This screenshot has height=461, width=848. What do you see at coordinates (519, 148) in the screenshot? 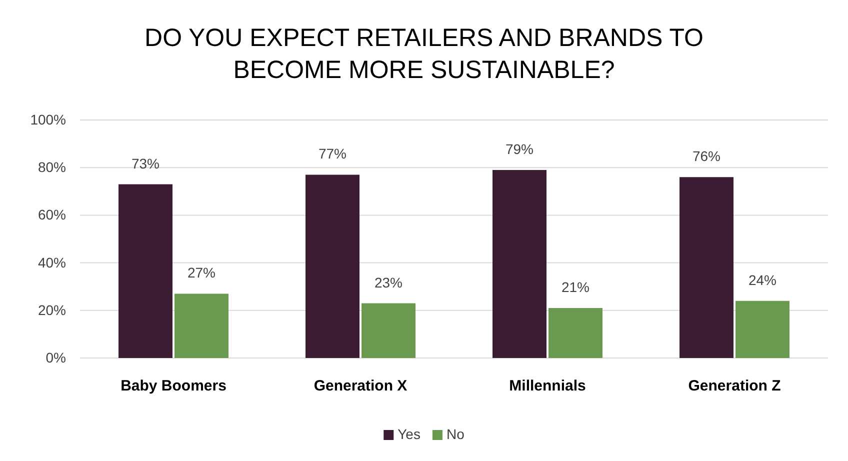
I see `data-label: 79%` at bounding box center [519, 148].